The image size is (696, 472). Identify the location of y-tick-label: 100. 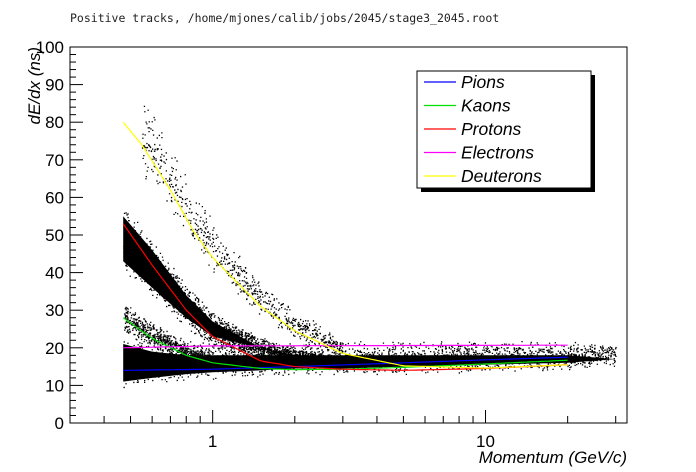
(50, 47).